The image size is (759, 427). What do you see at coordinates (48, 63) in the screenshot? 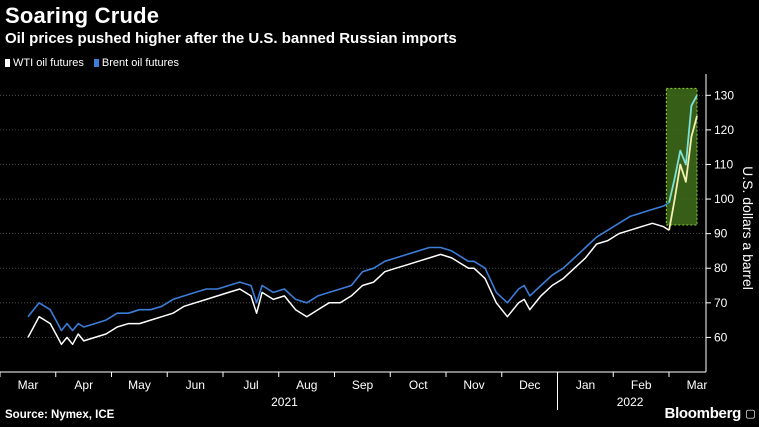
I see `legend-label-wti: WTI oil futures` at bounding box center [48, 63].